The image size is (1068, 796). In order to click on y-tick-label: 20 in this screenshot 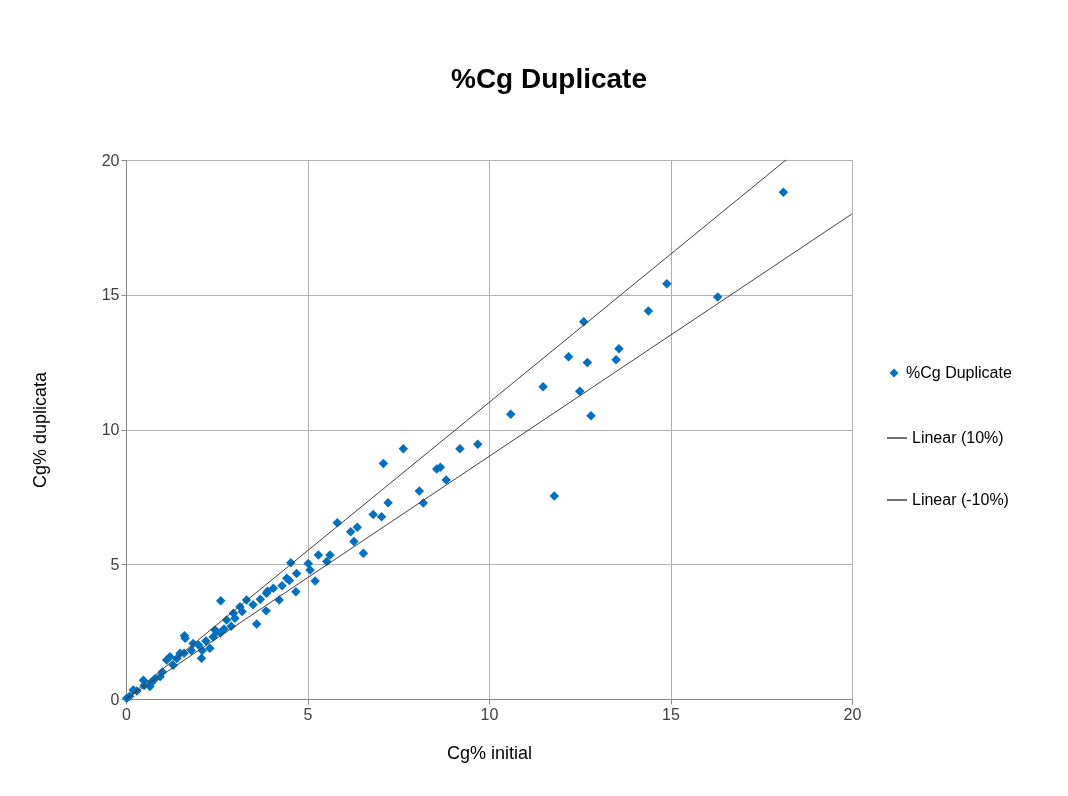, I will do `click(110, 160)`.